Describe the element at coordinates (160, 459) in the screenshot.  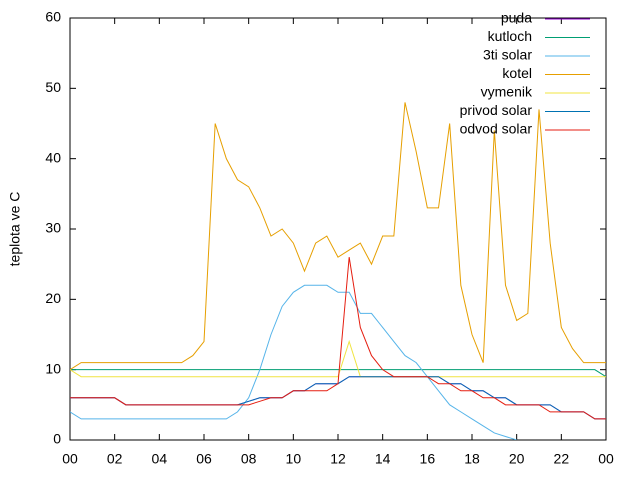
I see `x-tick-label: 04` at that location.